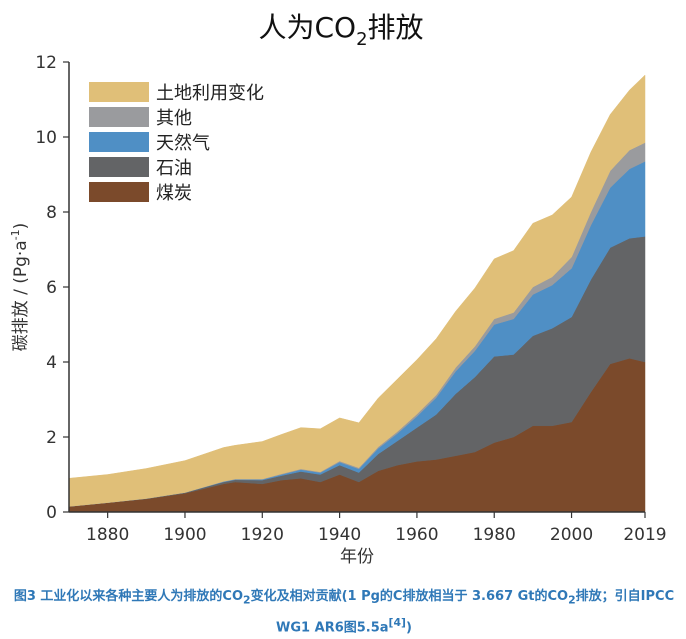 The image size is (686, 639). Describe the element at coordinates (416, 535) in the screenshot. I see `x-tick-label: 1960` at that location.